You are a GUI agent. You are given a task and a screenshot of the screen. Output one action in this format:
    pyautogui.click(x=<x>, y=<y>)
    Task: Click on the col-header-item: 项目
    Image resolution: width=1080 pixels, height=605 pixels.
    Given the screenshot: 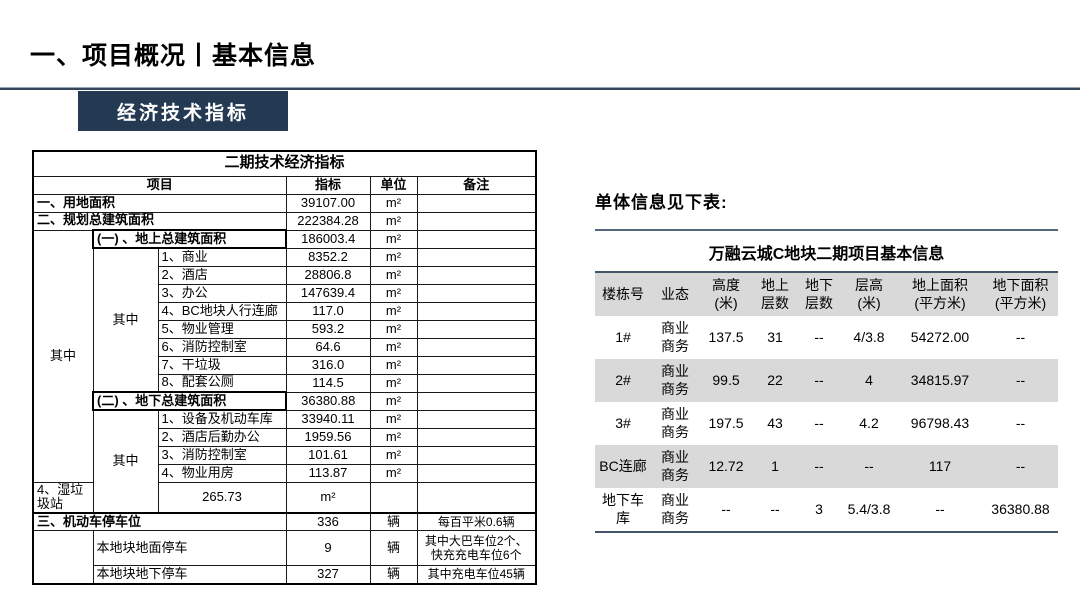 What is the action you would take?
    pyautogui.click(x=159, y=185)
    